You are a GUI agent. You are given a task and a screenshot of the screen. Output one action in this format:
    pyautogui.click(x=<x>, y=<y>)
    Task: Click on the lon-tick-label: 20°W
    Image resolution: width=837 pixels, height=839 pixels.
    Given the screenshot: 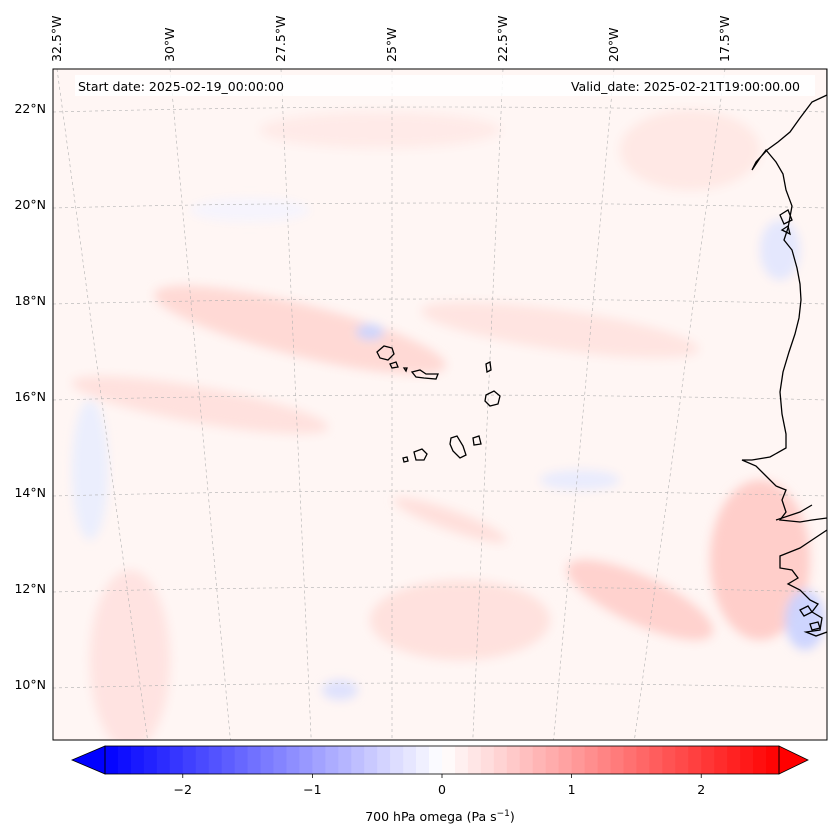 What is the action you would take?
    pyautogui.click(x=613, y=44)
    